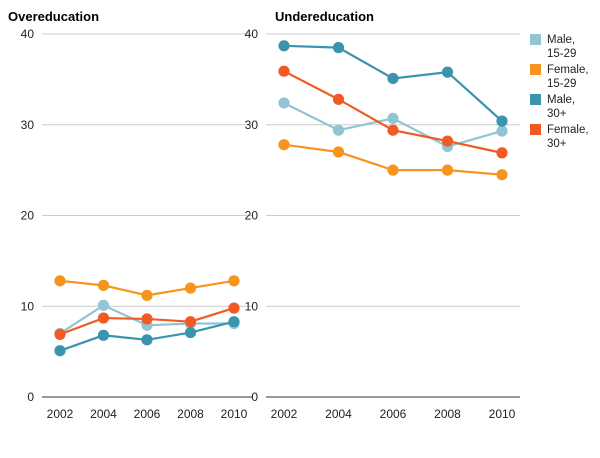 The height and width of the screenshot is (458, 600). What do you see at coordinates (28, 306) in the screenshot?
I see `overeducation-y-tick-label: 10` at bounding box center [28, 306].